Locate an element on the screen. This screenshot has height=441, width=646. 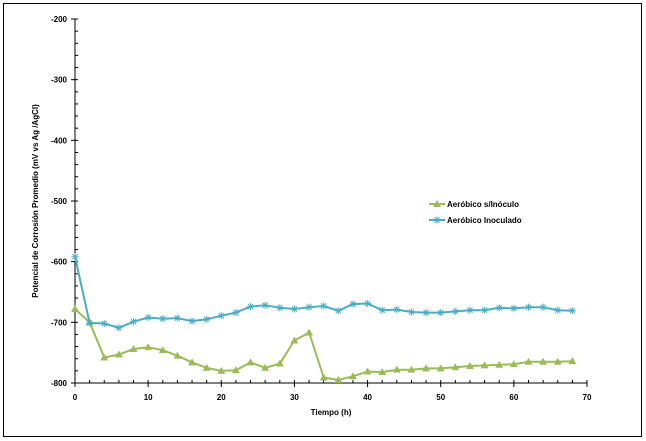
y-tick-label: -300 is located at coordinates (59, 80).